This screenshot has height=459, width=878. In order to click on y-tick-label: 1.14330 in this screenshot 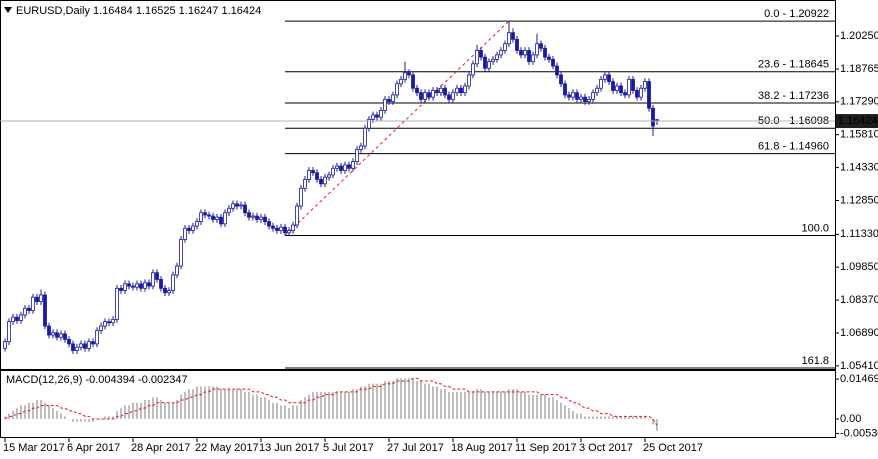, I will do `click(859, 168)`.